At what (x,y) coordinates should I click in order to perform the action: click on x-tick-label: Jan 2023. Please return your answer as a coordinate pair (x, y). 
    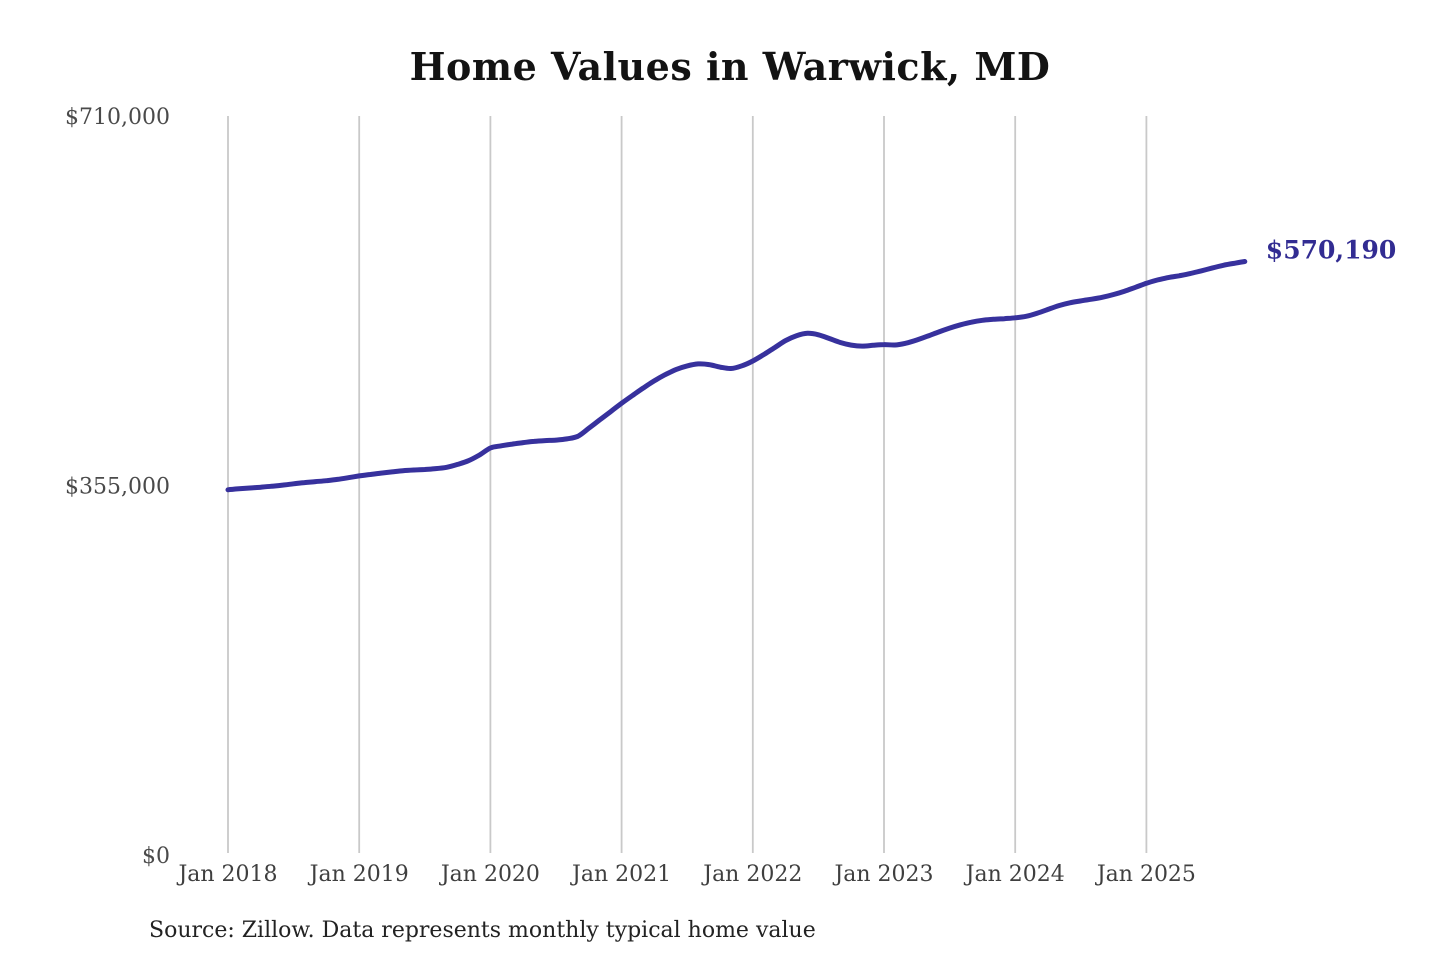
    Looking at the image, I should click on (882, 874).